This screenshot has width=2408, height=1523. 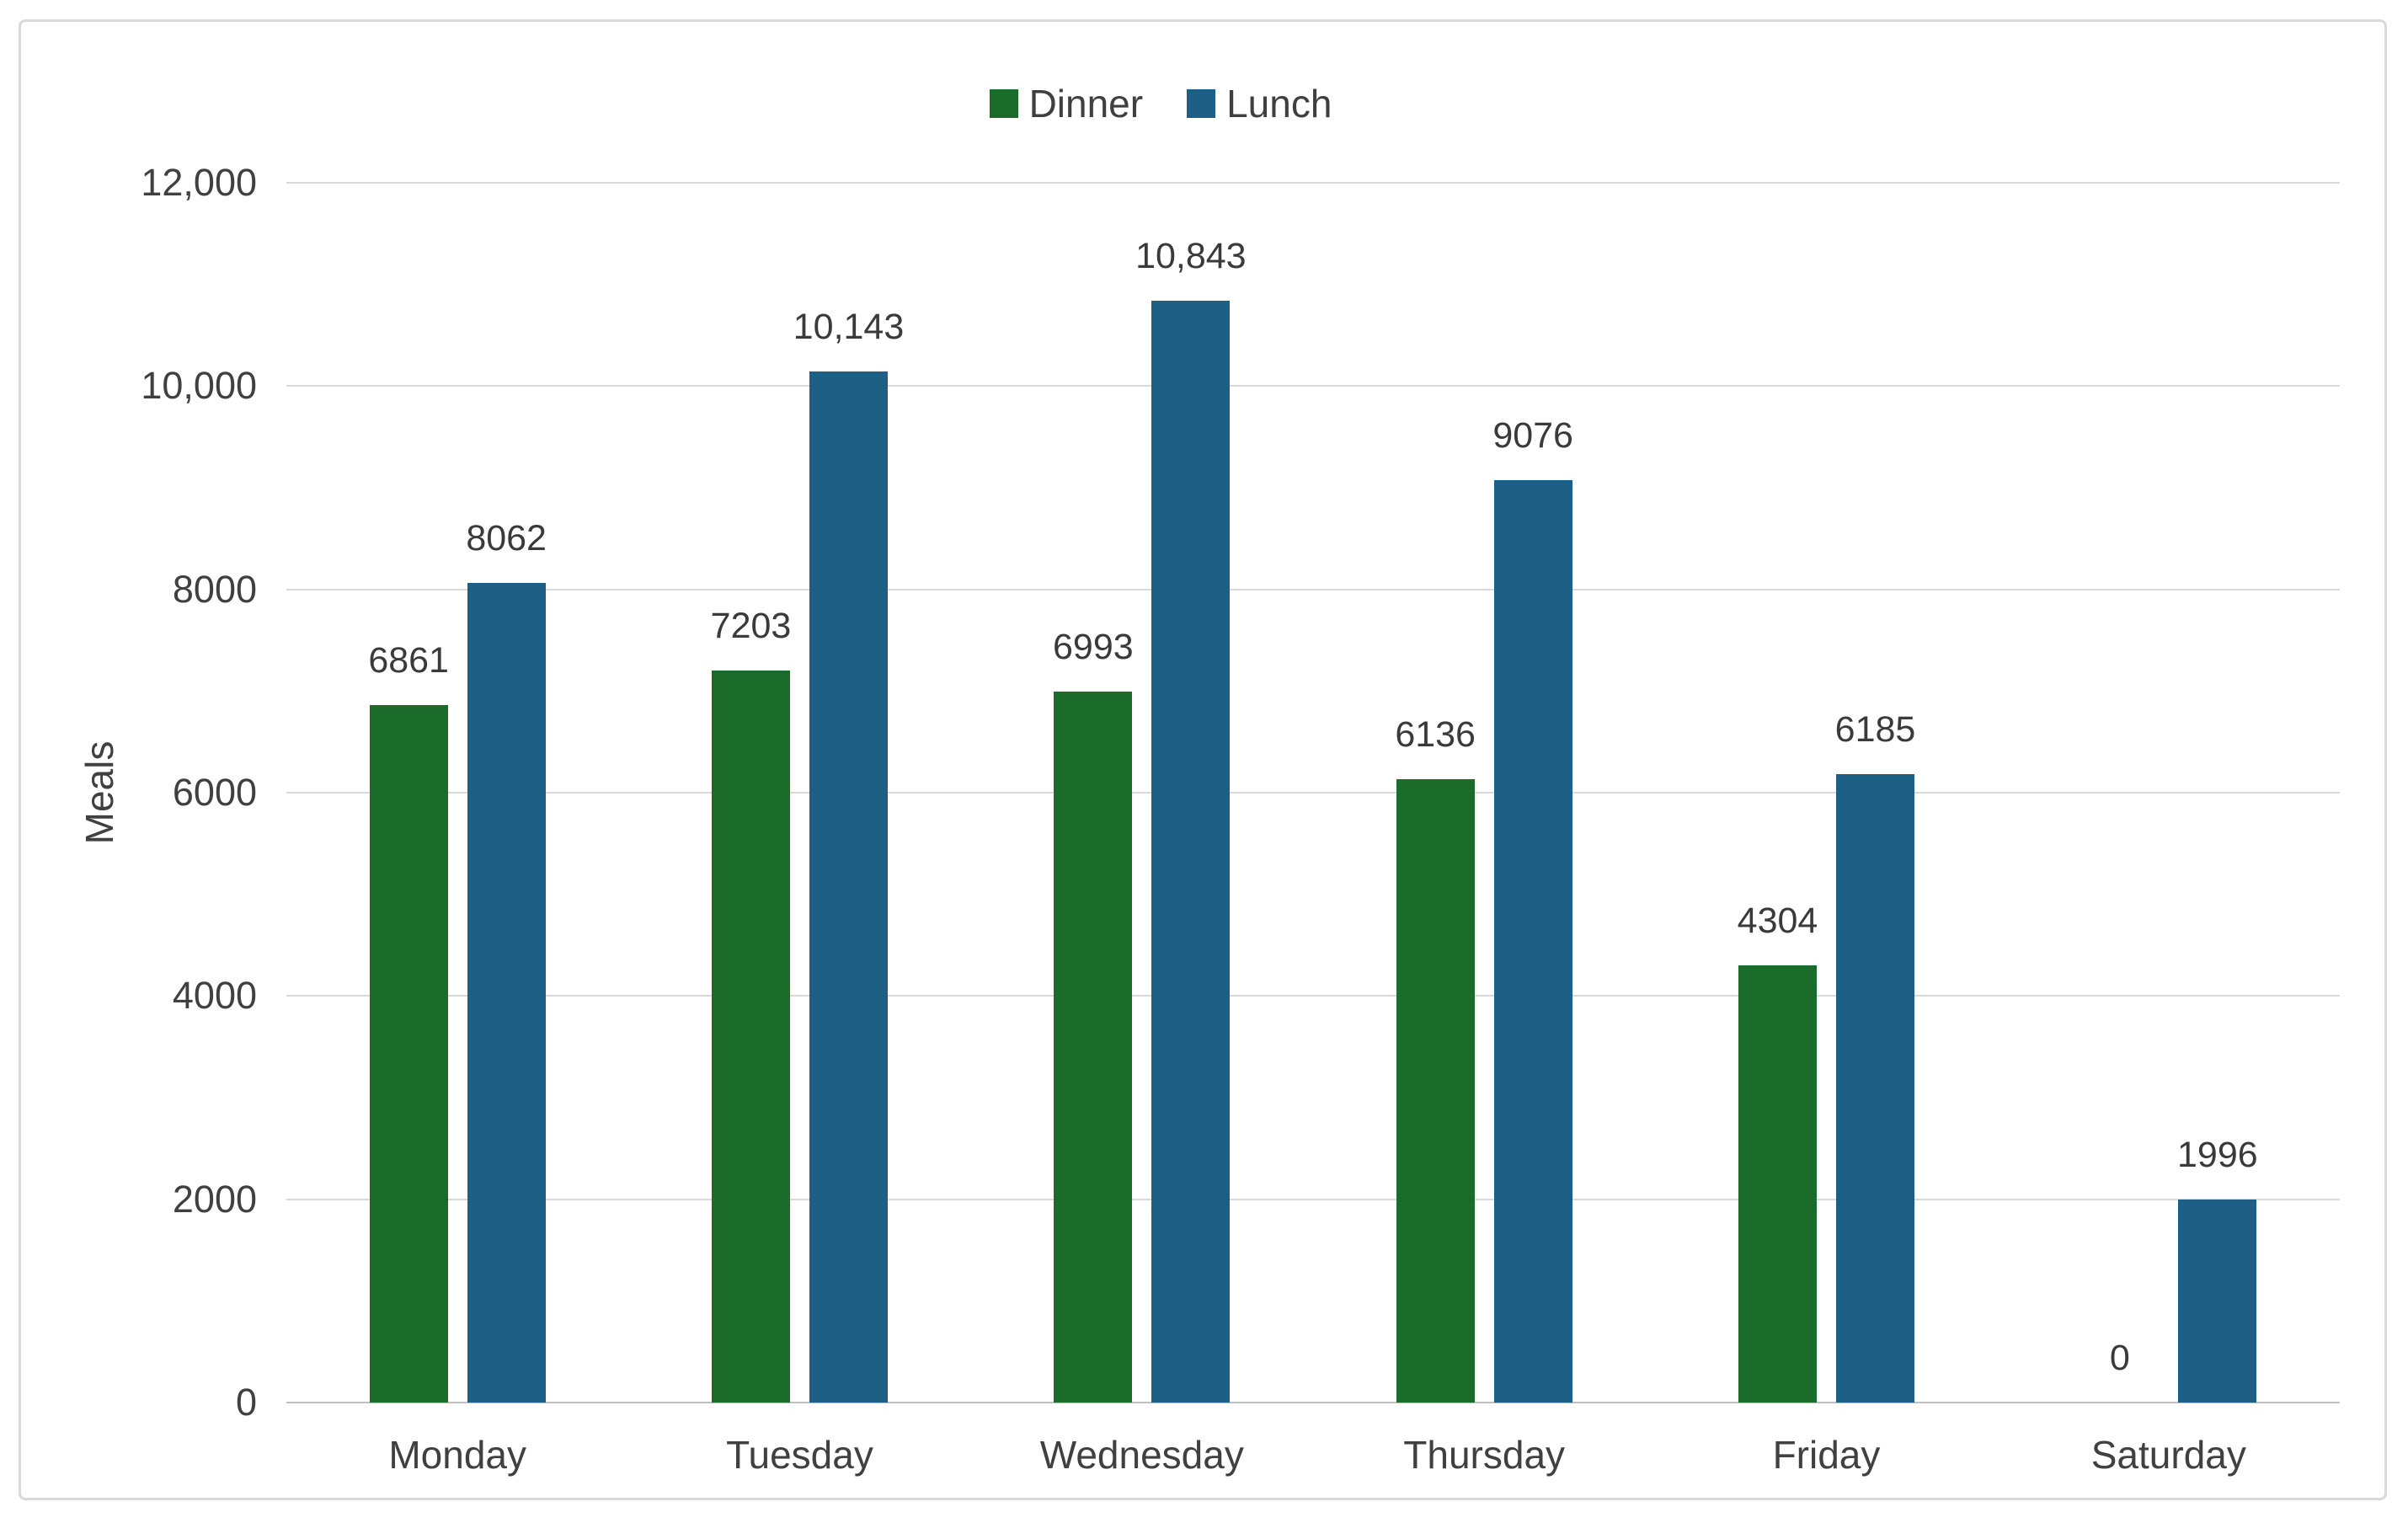 What do you see at coordinates (1093, 1047) in the screenshot?
I see `bar-dinner-wednesday` at bounding box center [1093, 1047].